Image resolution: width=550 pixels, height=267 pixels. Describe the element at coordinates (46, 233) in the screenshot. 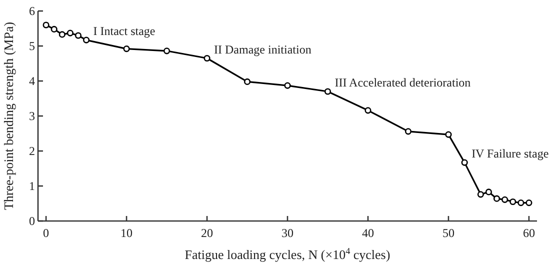

I see `x-tick-label: 0` at that location.